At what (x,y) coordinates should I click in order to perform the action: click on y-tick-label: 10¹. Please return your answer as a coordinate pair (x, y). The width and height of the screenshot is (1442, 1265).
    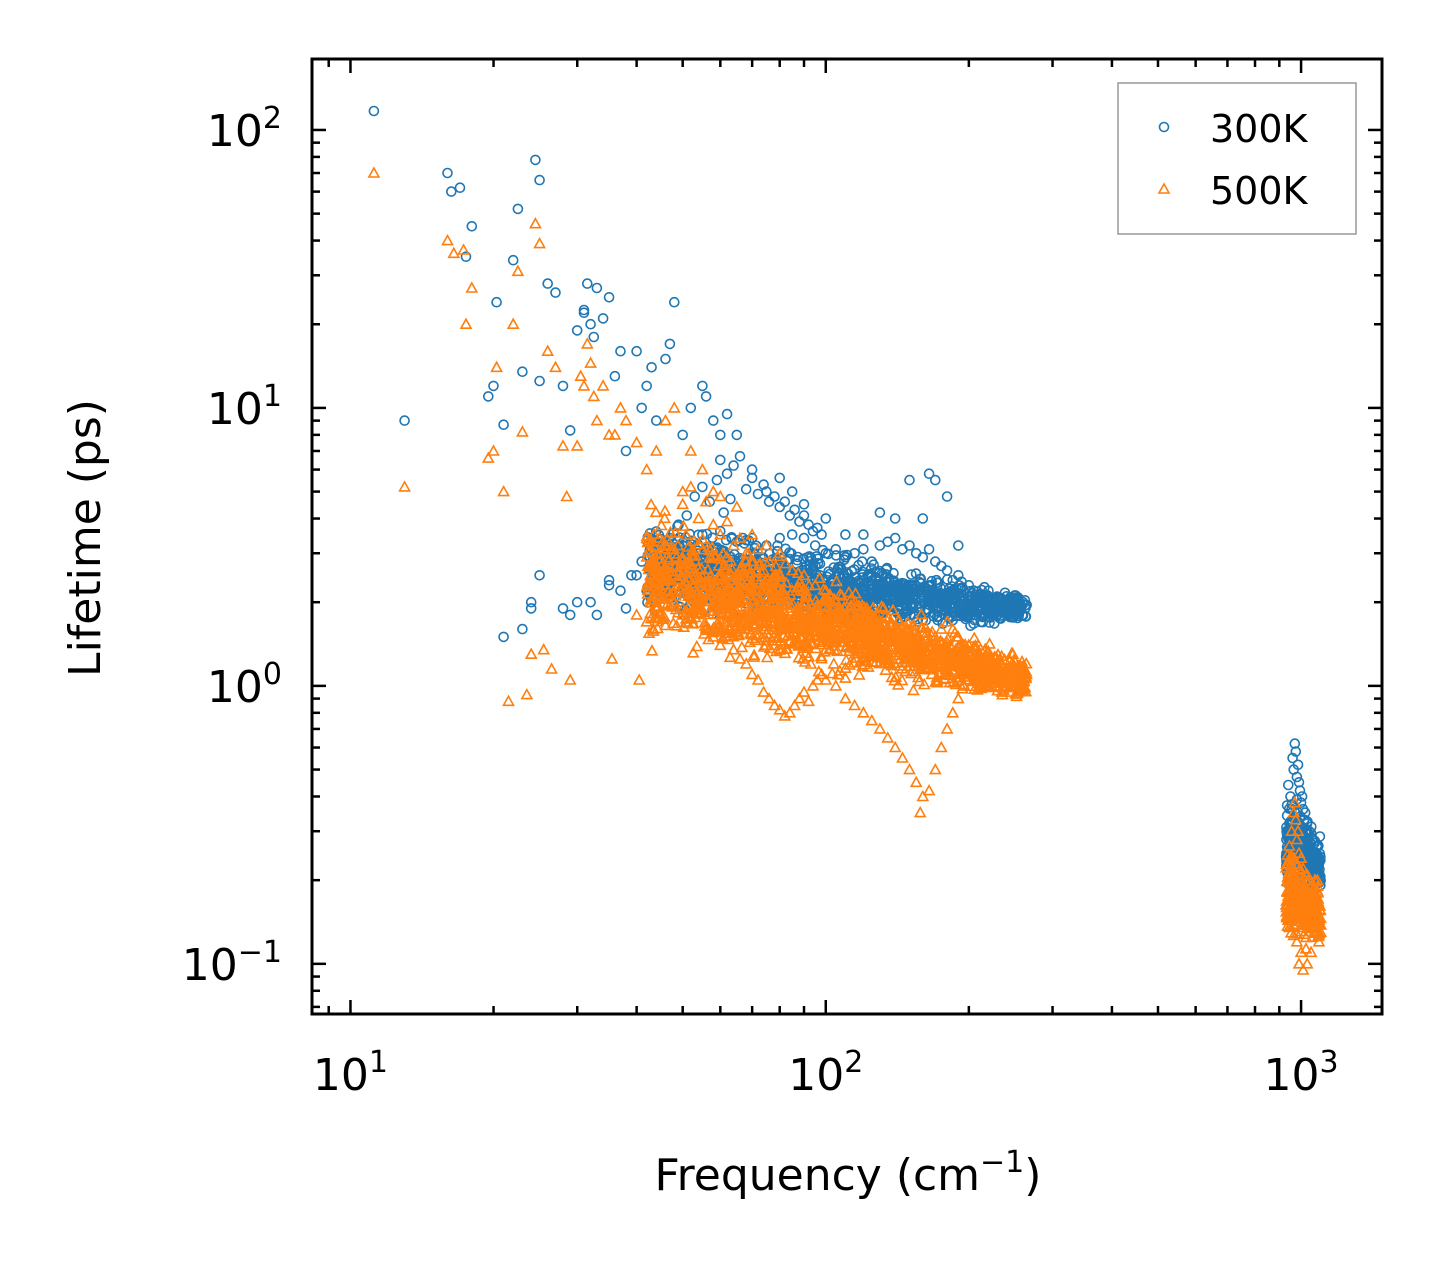
    Looking at the image, I should click on (244, 407).